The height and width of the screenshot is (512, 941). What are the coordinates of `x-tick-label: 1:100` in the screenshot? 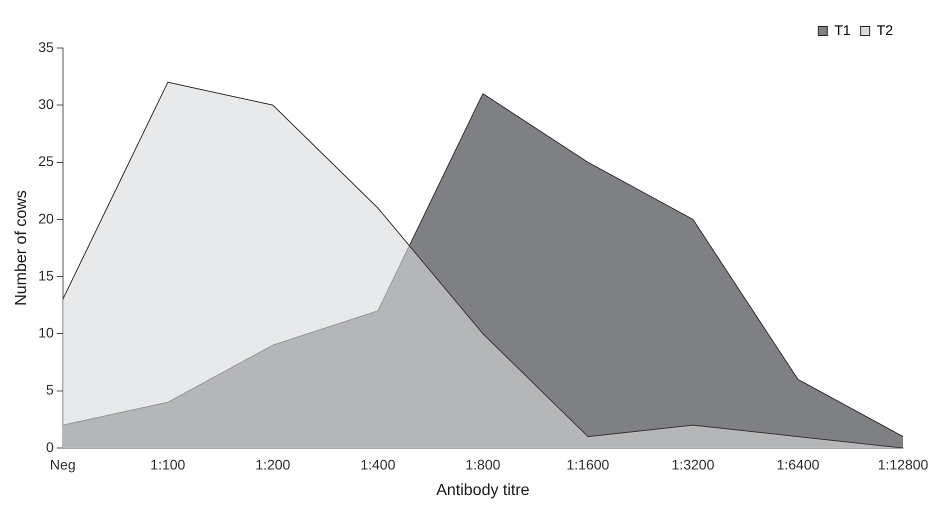 It's located at (168, 464).